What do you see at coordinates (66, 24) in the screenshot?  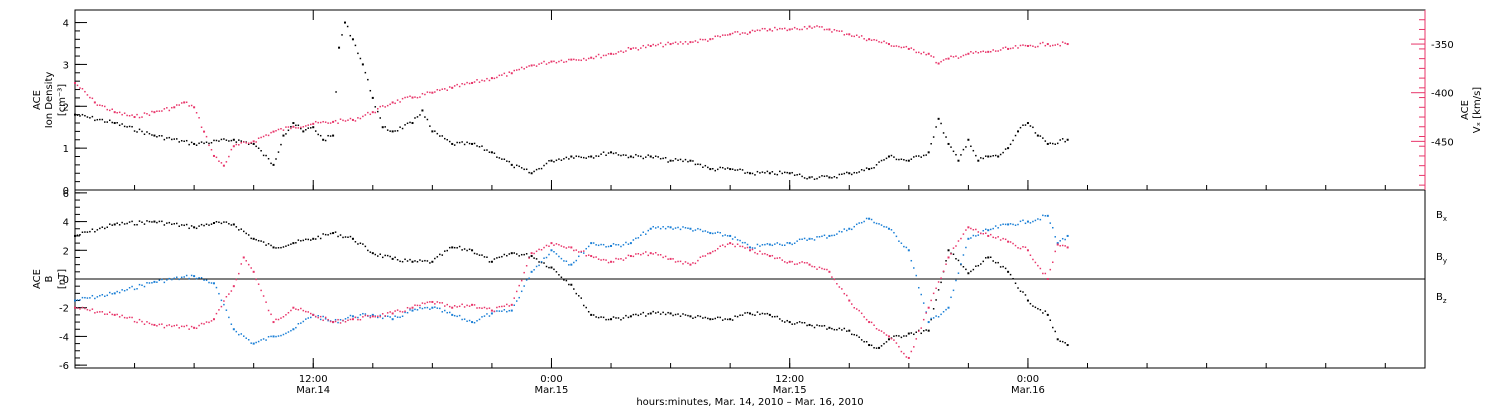 I see `top-left-tick-label: 4` at bounding box center [66, 24].